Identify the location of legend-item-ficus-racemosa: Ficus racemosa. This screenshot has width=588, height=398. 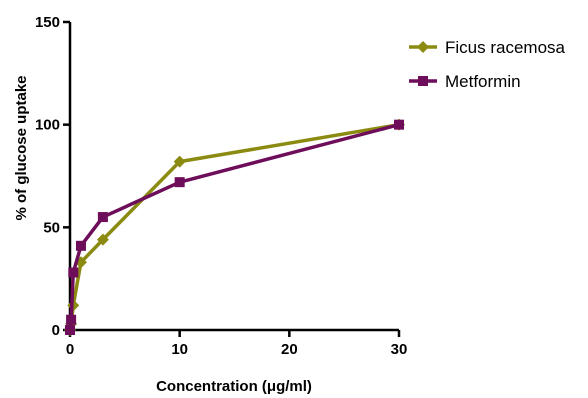
(487, 47).